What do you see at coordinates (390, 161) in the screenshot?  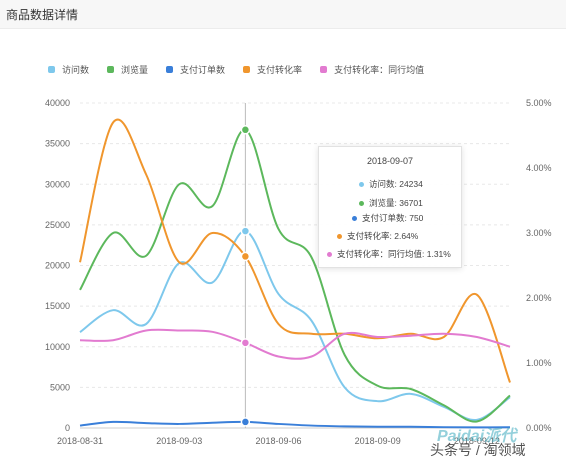 I see `tooltip-date: 2018-09-07` at bounding box center [390, 161].